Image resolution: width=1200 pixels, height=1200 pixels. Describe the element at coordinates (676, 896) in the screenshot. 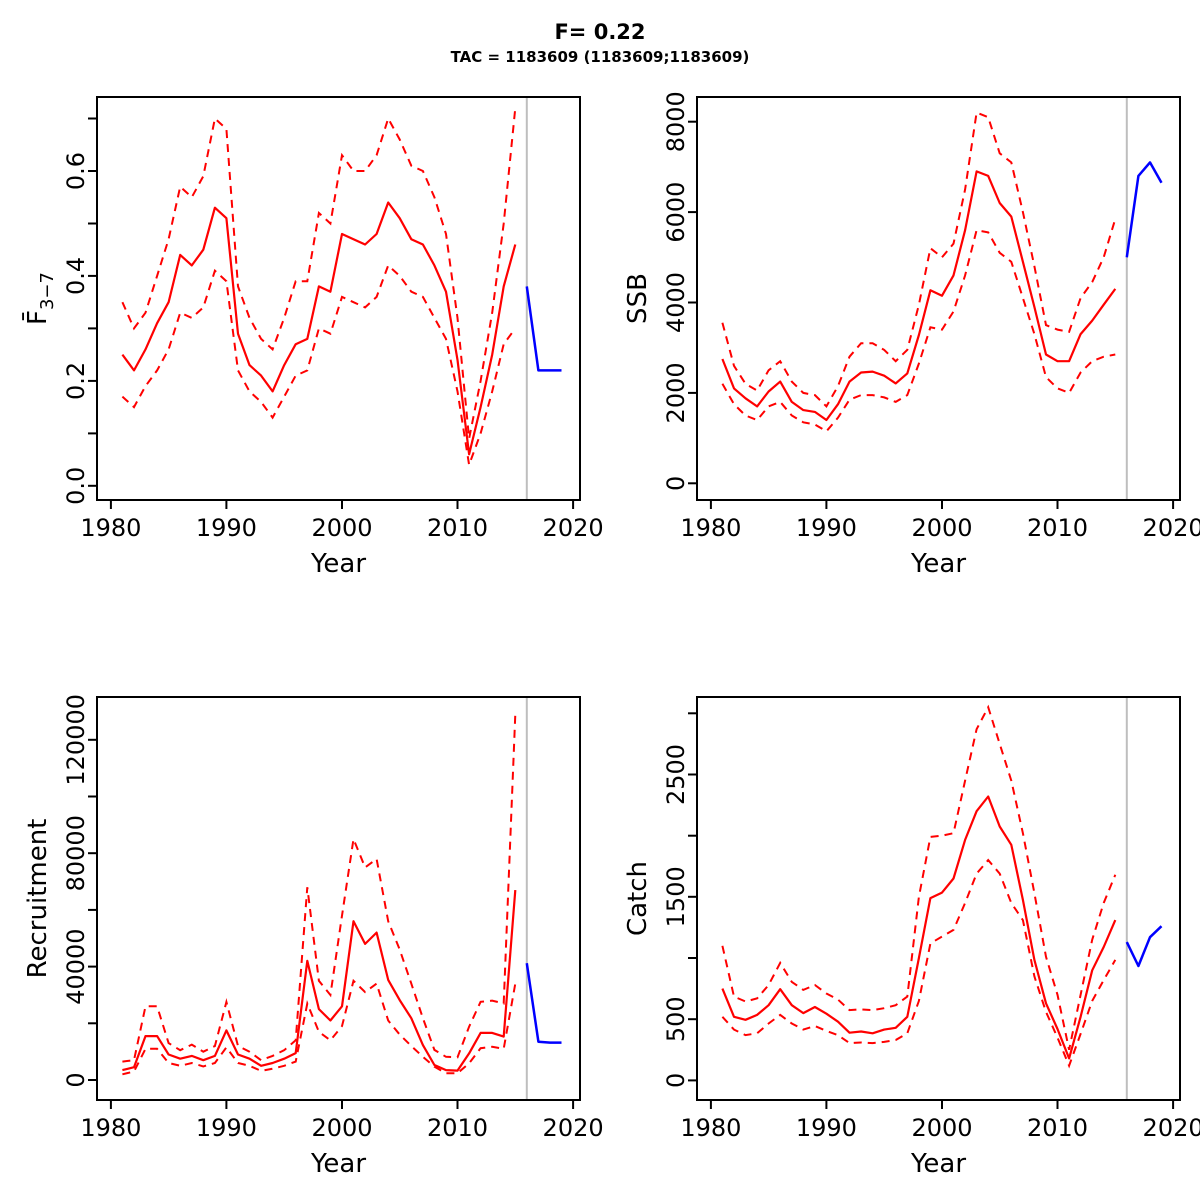

I see `y-tick-label: 1500` at that location.